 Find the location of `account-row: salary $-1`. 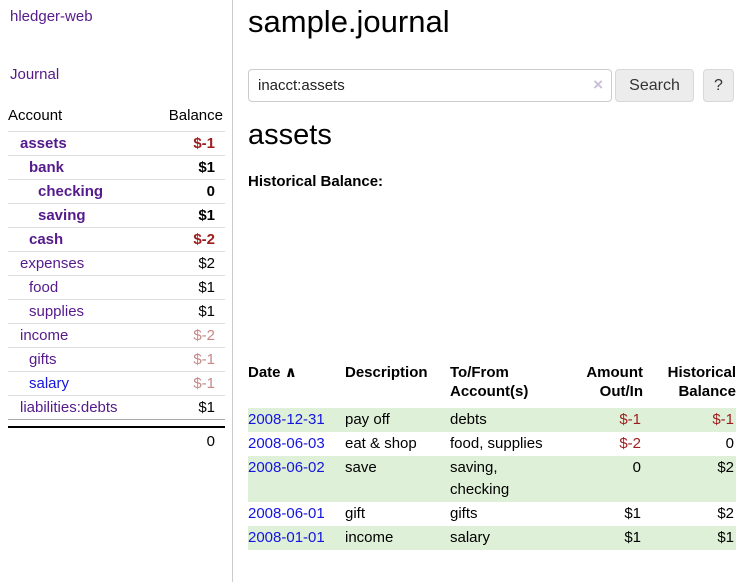

account-row: salary $-1 is located at coordinates (116, 383).